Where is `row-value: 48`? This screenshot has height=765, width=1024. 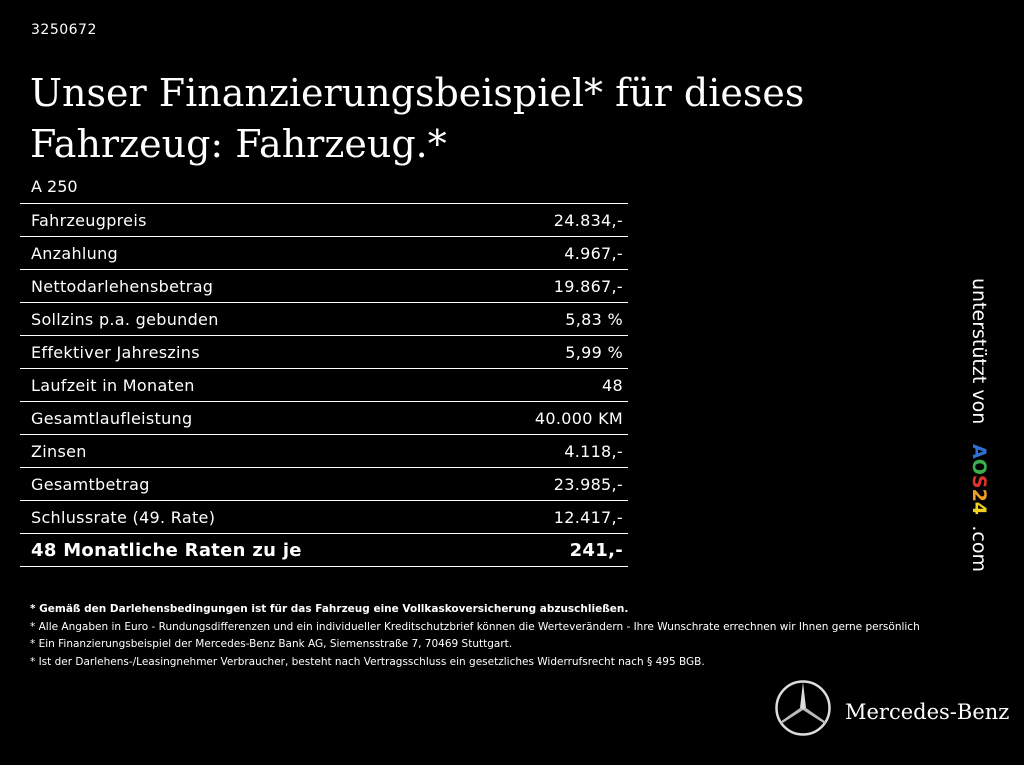
row-value: 48 is located at coordinates (547, 385).